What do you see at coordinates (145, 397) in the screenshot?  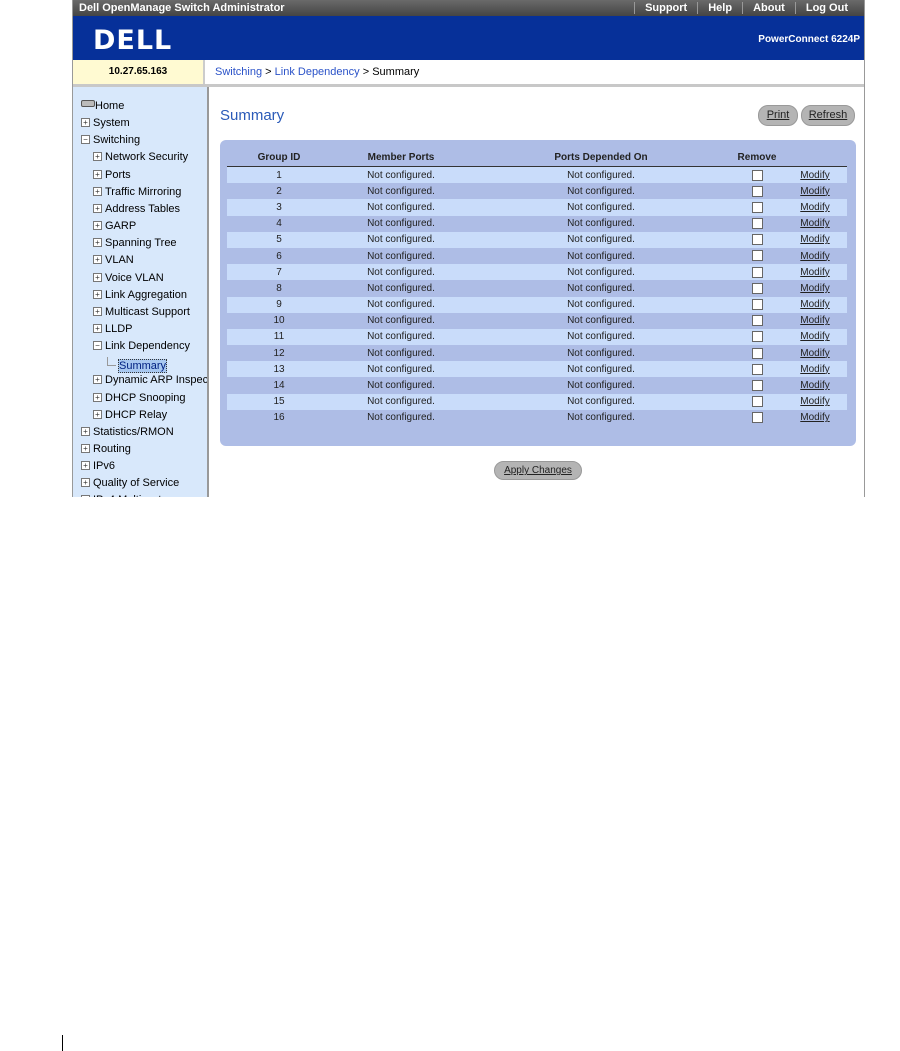 I see `sidebar-item-label: DHCP Snooping` at bounding box center [145, 397].